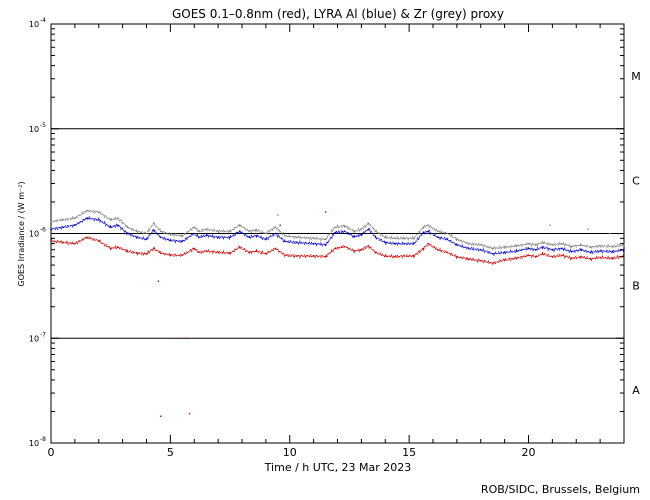  What do you see at coordinates (636, 390) in the screenshot?
I see `flare-class-label-a: A` at bounding box center [636, 390].